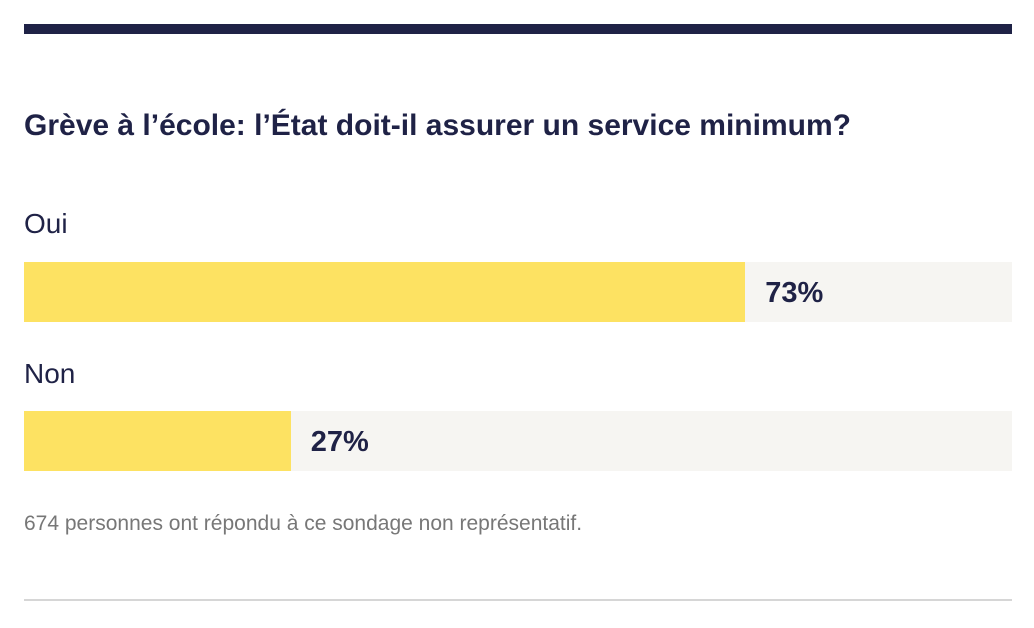 The image size is (1034, 628). I want to click on bar-track-oui: 73%, so click(518, 292).